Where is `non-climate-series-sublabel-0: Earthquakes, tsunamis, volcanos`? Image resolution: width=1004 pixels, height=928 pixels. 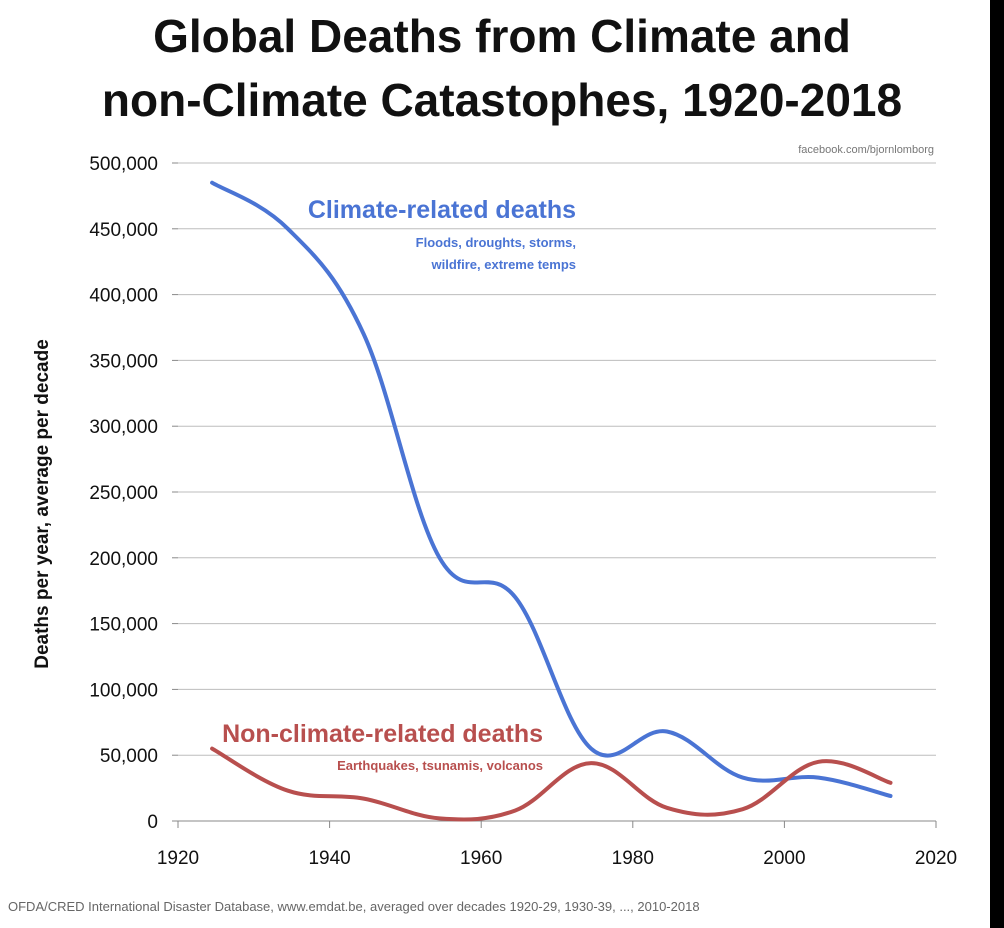 non-climate-series-sublabel-0: Earthquakes, tsunamis, volcanos is located at coordinates (440, 765).